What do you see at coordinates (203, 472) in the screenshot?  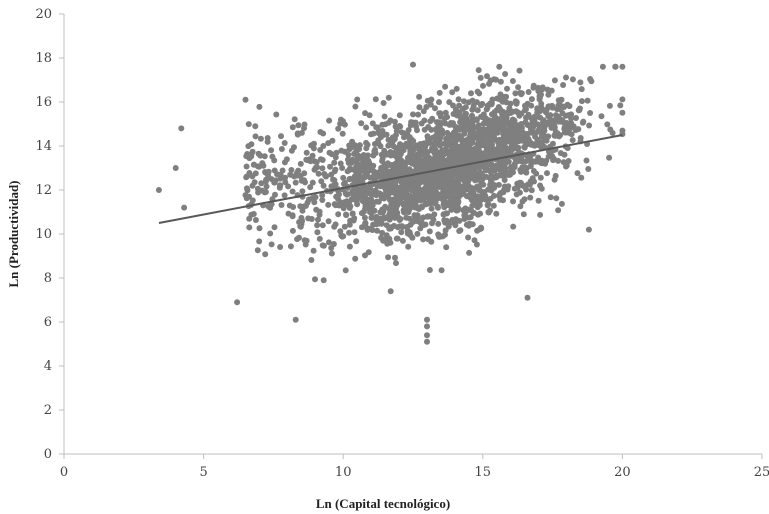 I see `x-tick-label: 5` at bounding box center [203, 472].